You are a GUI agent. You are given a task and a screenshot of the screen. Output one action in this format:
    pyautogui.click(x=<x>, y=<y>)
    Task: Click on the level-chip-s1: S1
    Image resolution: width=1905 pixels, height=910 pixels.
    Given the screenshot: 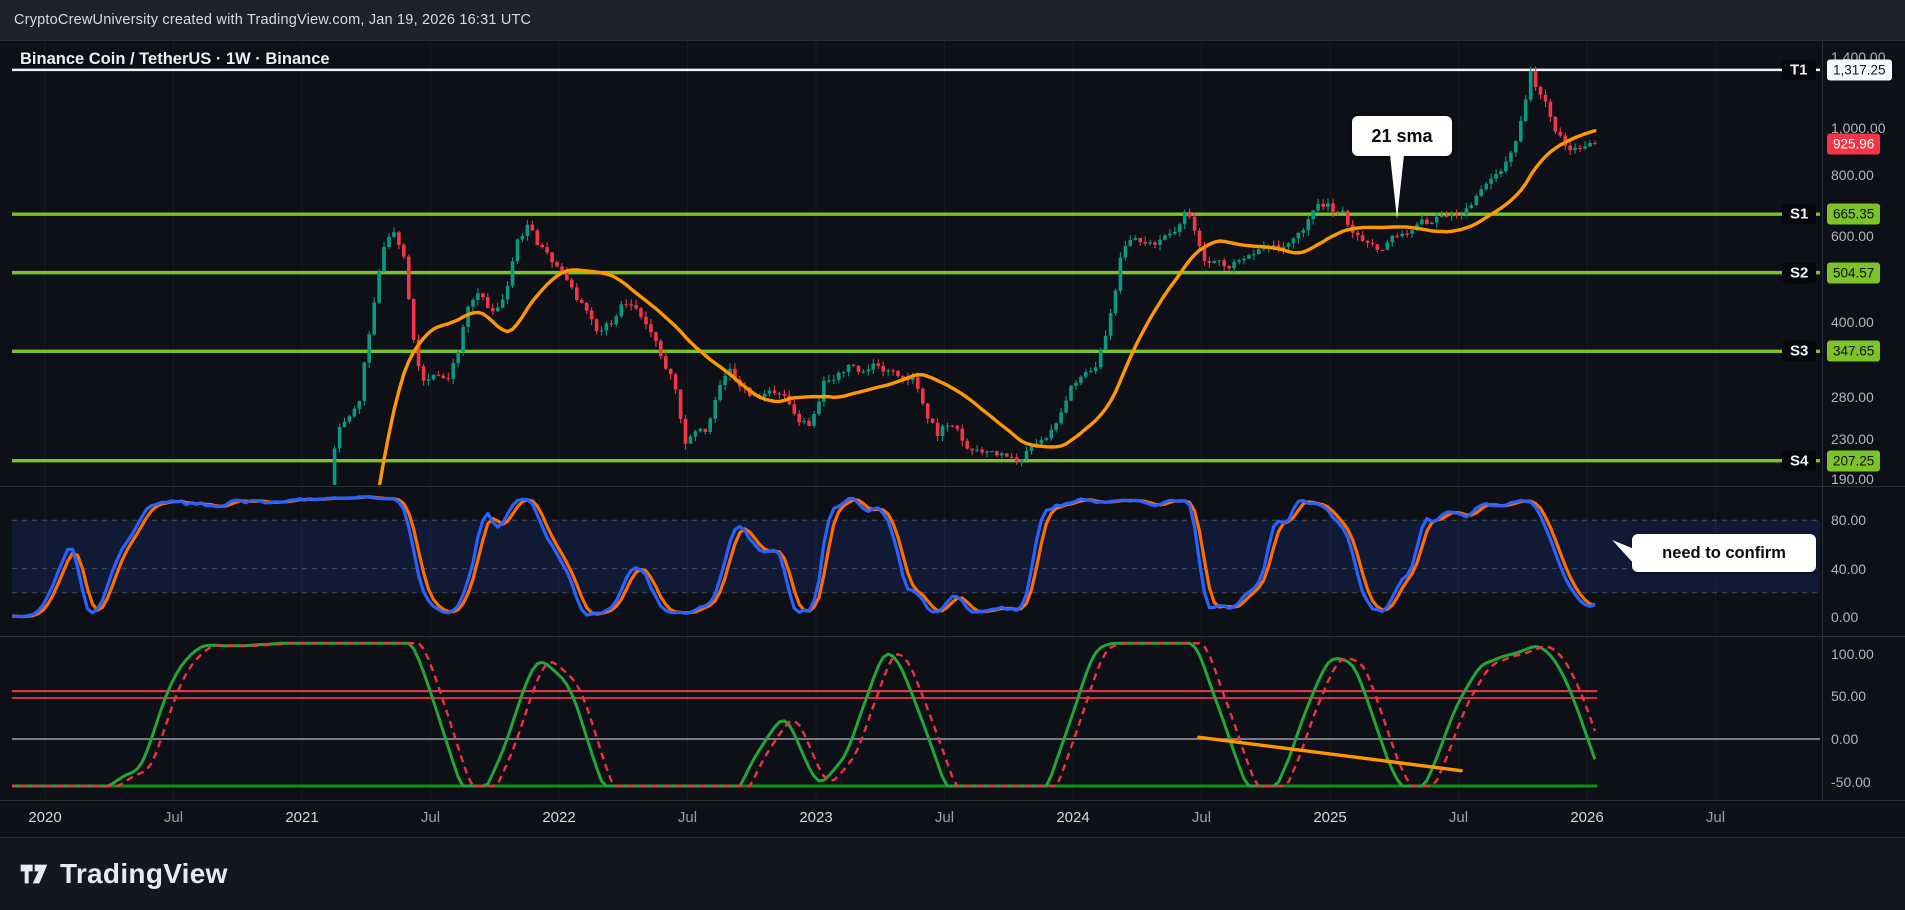 What is the action you would take?
    pyautogui.click(x=1799, y=214)
    